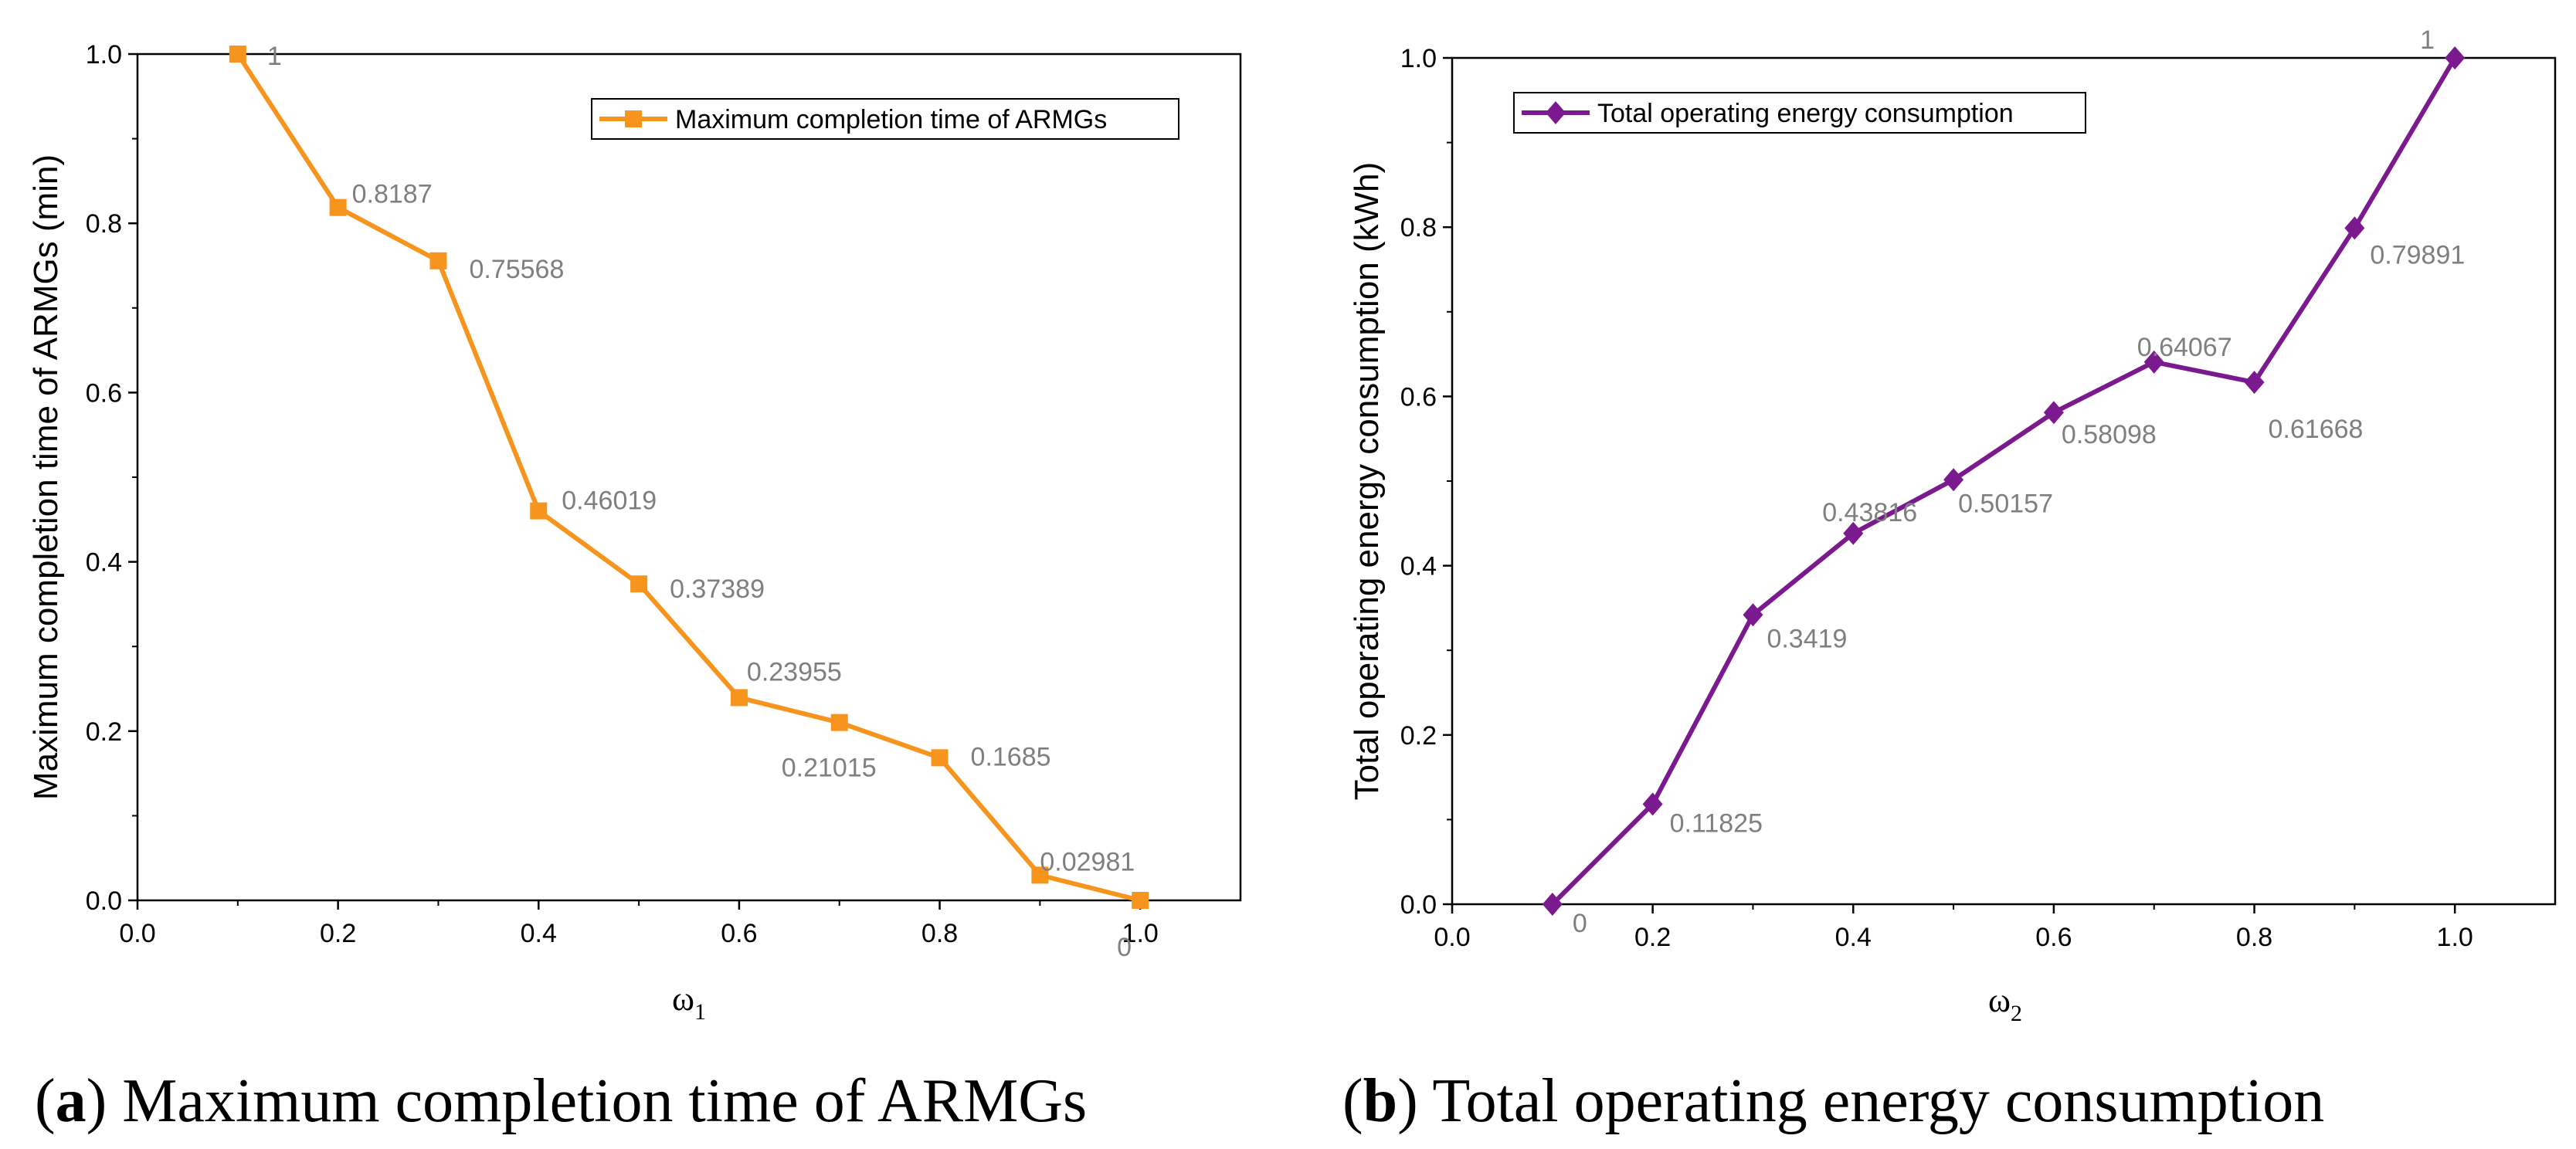  What do you see at coordinates (2109, 435) in the screenshot?
I see `data-label: 0.58098` at bounding box center [2109, 435].